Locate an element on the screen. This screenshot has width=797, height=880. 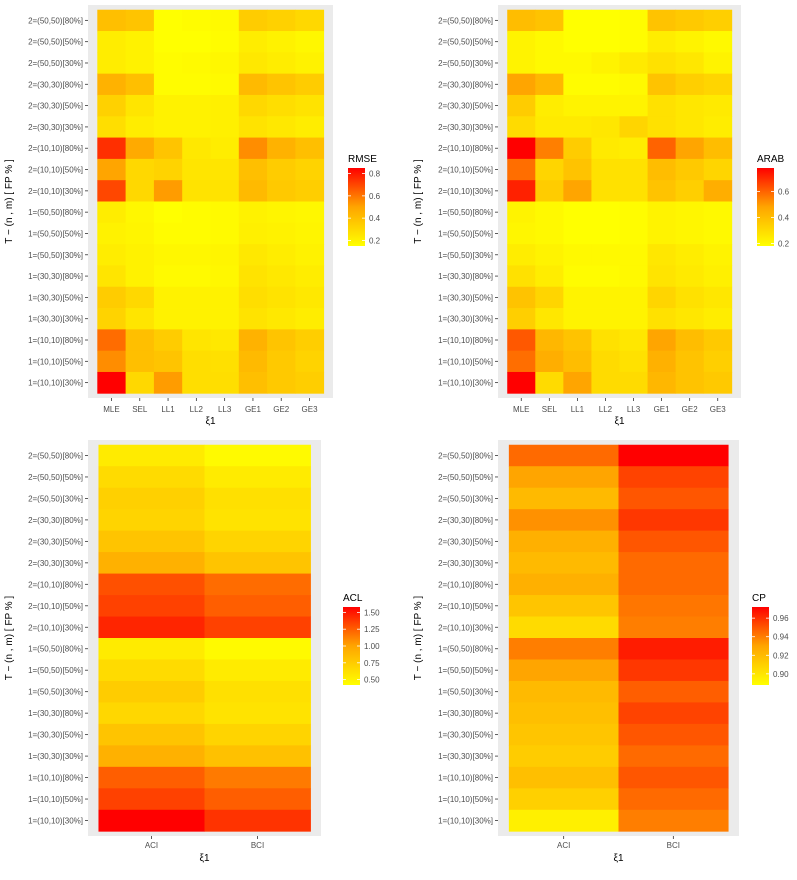
x-tick-label: GE1 is located at coordinates (662, 409).